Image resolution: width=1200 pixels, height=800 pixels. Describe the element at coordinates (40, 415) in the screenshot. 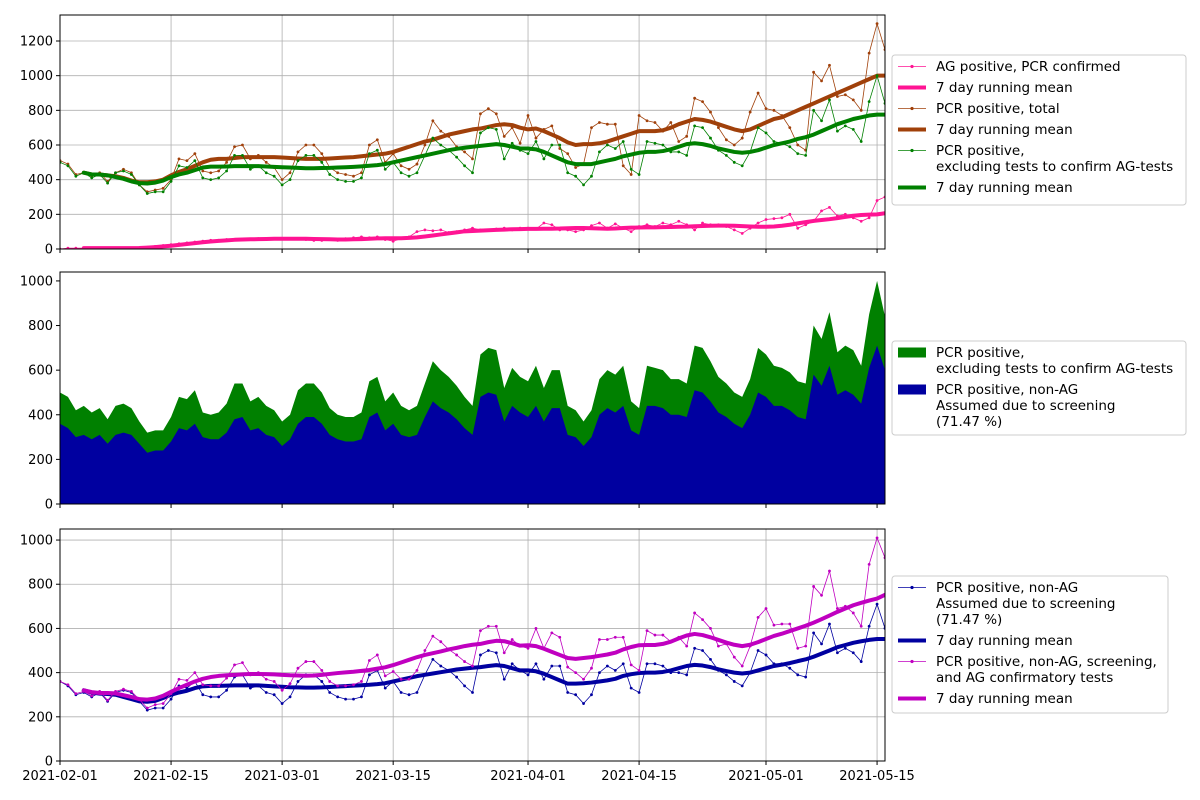

I see `y-tick-label: 400` at that location.